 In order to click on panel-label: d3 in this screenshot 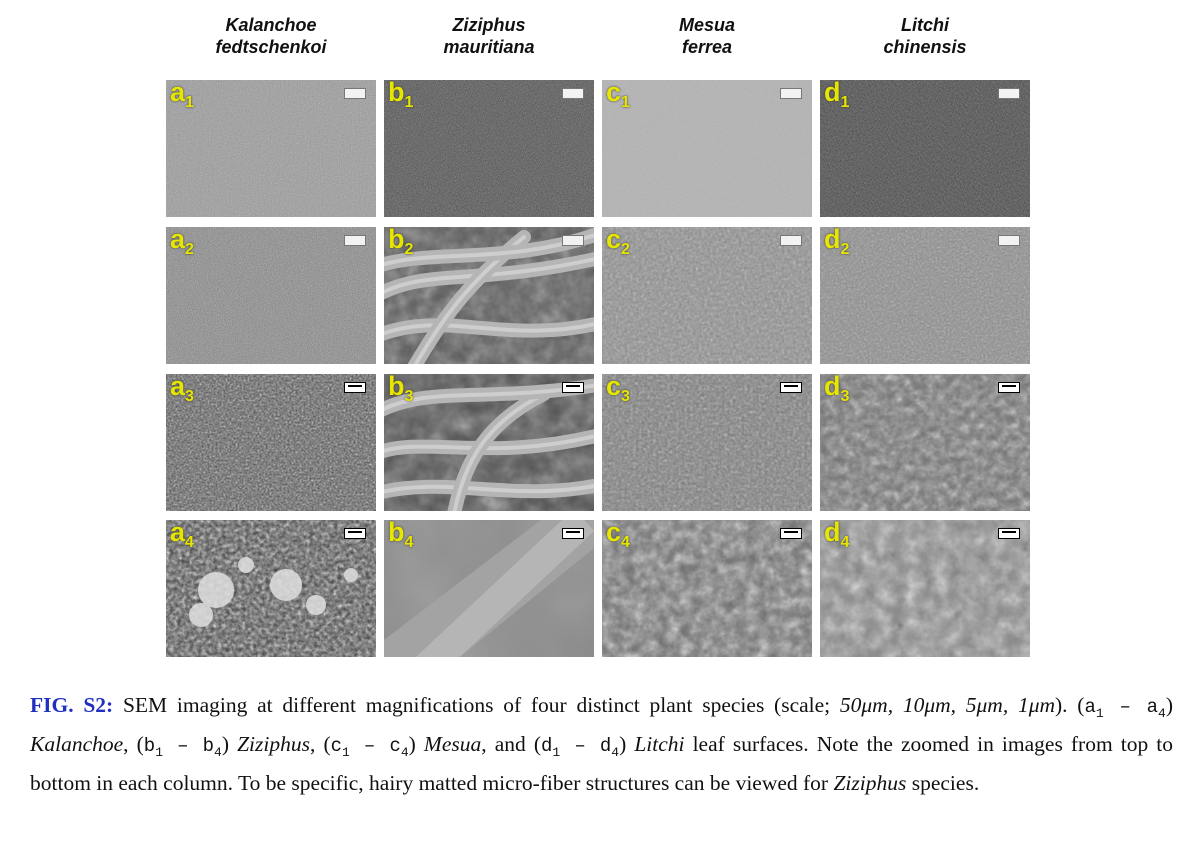, I will do `click(836, 393)`.